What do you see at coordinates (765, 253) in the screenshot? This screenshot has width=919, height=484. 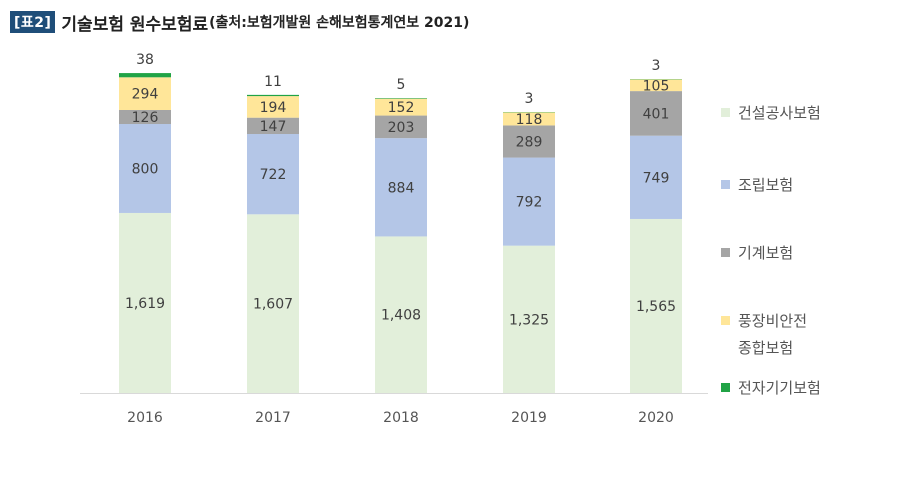 I see `legend-label-3: 기계보험` at bounding box center [765, 253].